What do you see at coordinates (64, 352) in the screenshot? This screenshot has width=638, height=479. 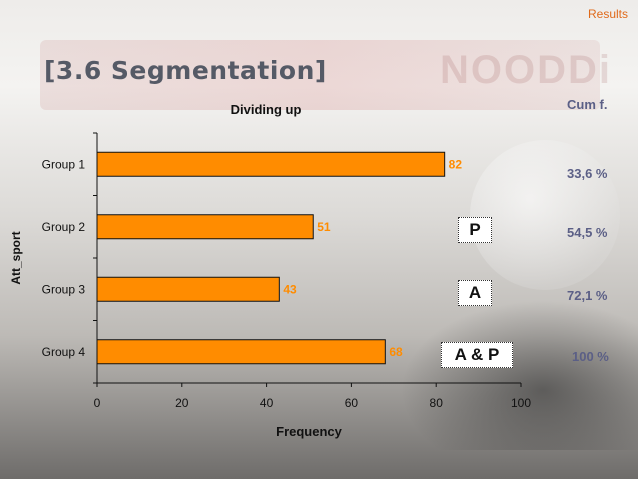 I see `category-label: Group 4` at bounding box center [64, 352].